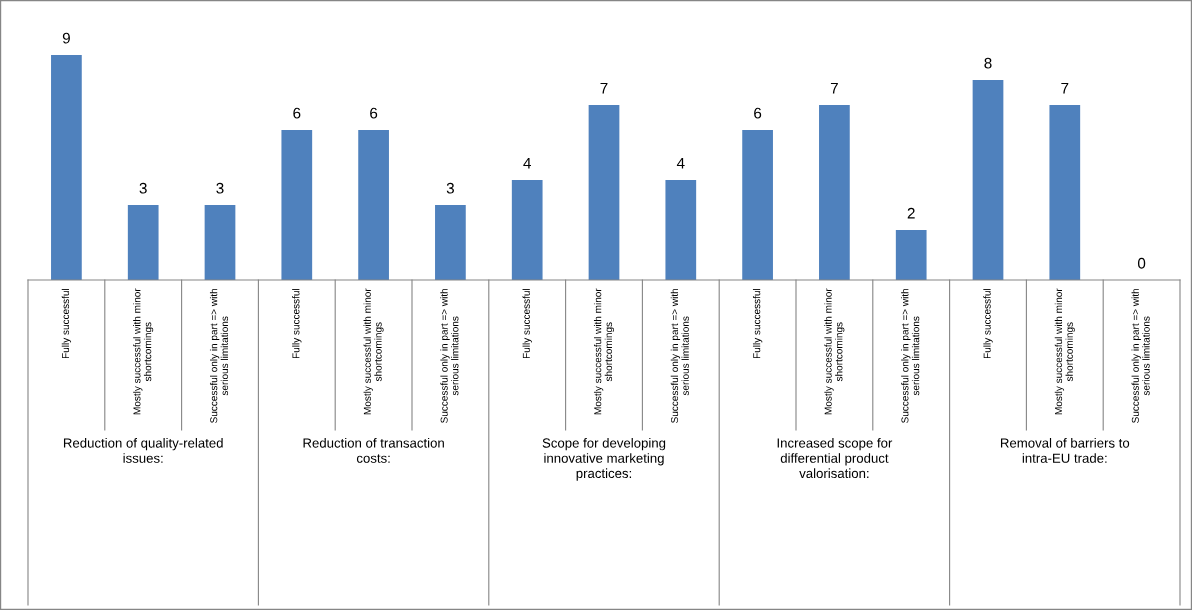 The height and width of the screenshot is (610, 1192). Describe the element at coordinates (1141, 263) in the screenshot. I see `data-label: 0` at that location.